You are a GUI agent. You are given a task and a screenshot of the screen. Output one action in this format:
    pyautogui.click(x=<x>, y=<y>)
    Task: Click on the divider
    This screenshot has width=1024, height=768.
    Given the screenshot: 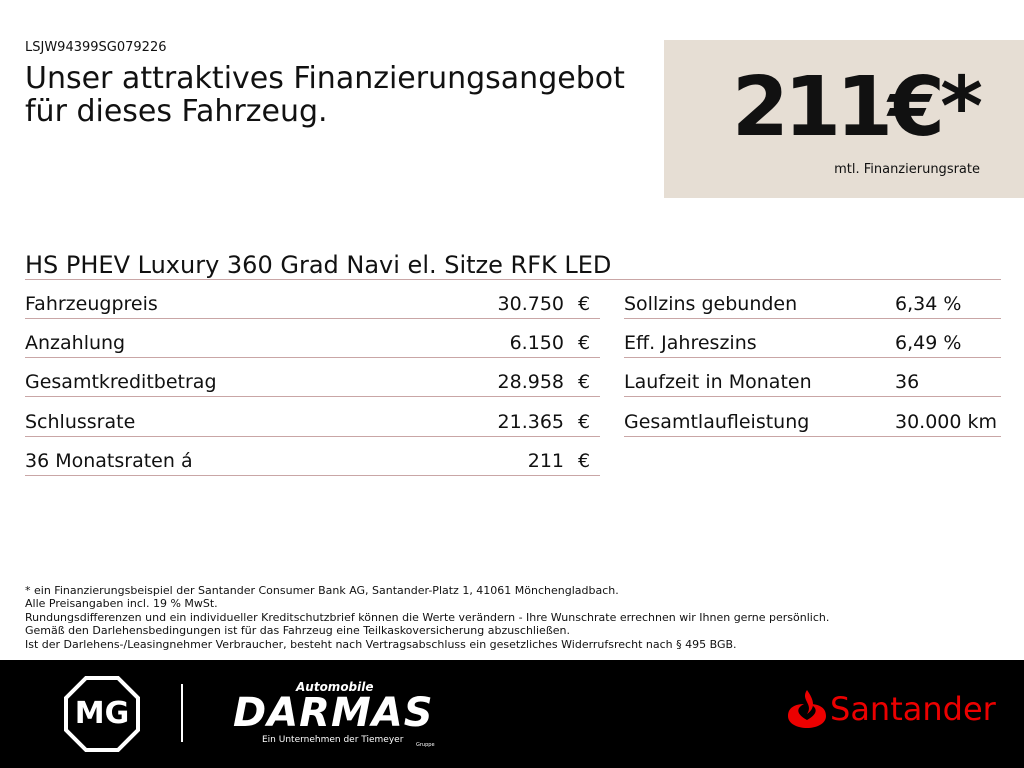 What is the action you would take?
    pyautogui.click(x=182, y=713)
    